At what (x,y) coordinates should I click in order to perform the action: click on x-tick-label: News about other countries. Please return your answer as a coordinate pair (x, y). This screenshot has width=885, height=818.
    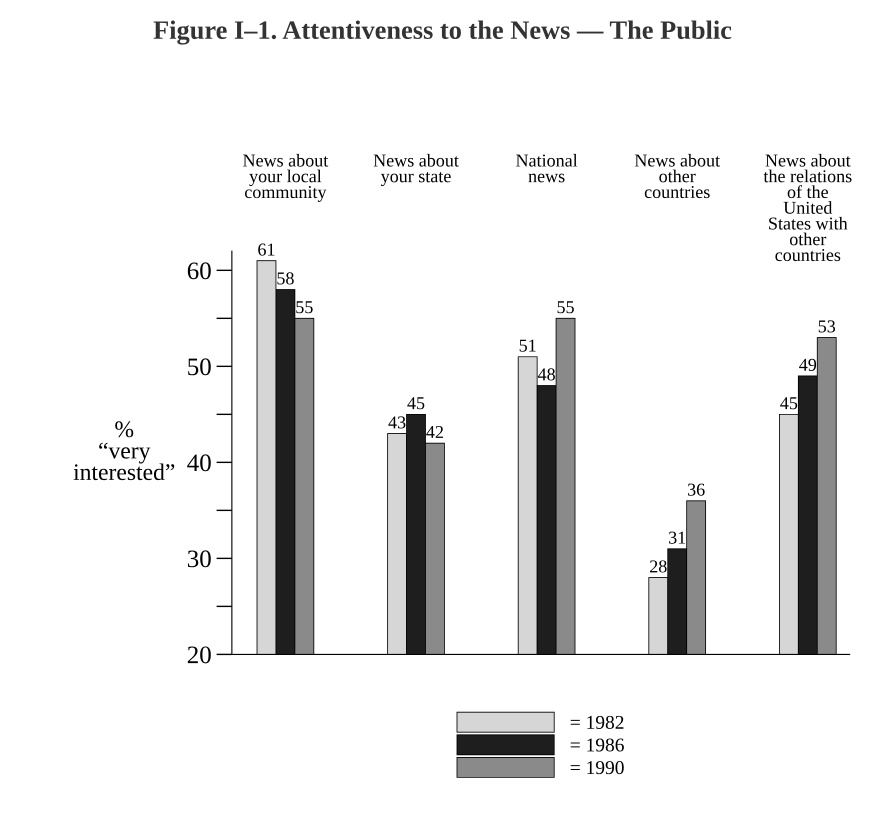
    Looking at the image, I should click on (677, 176).